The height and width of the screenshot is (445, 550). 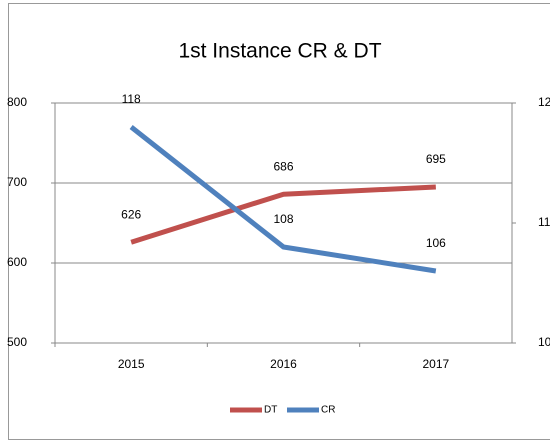 I want to click on x-tick-label: 2015, so click(x=131, y=364).